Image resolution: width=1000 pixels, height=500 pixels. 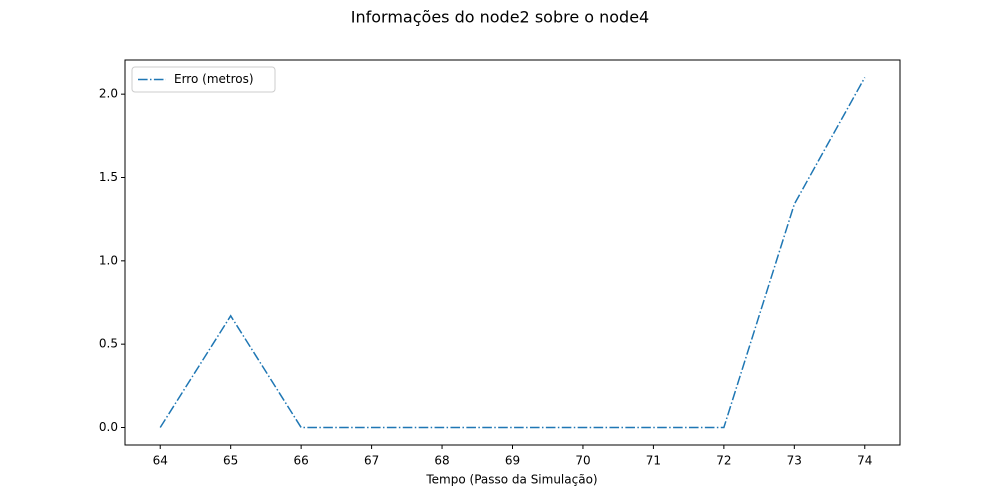 I want to click on legend-label: Erro (metros), so click(x=214, y=79).